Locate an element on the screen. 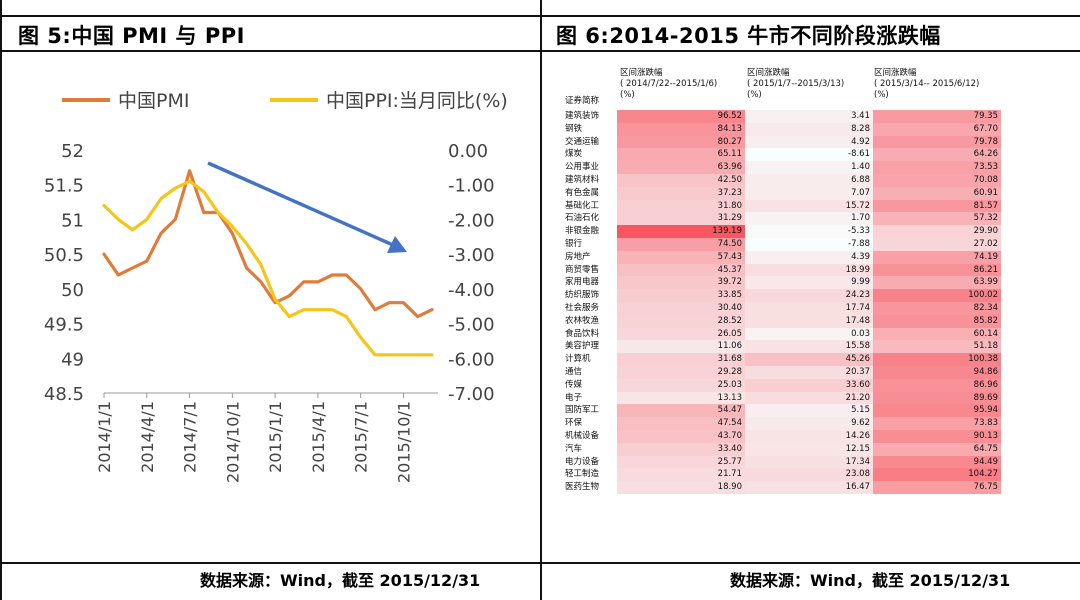  sector-name: 通信 is located at coordinates (574, 372).